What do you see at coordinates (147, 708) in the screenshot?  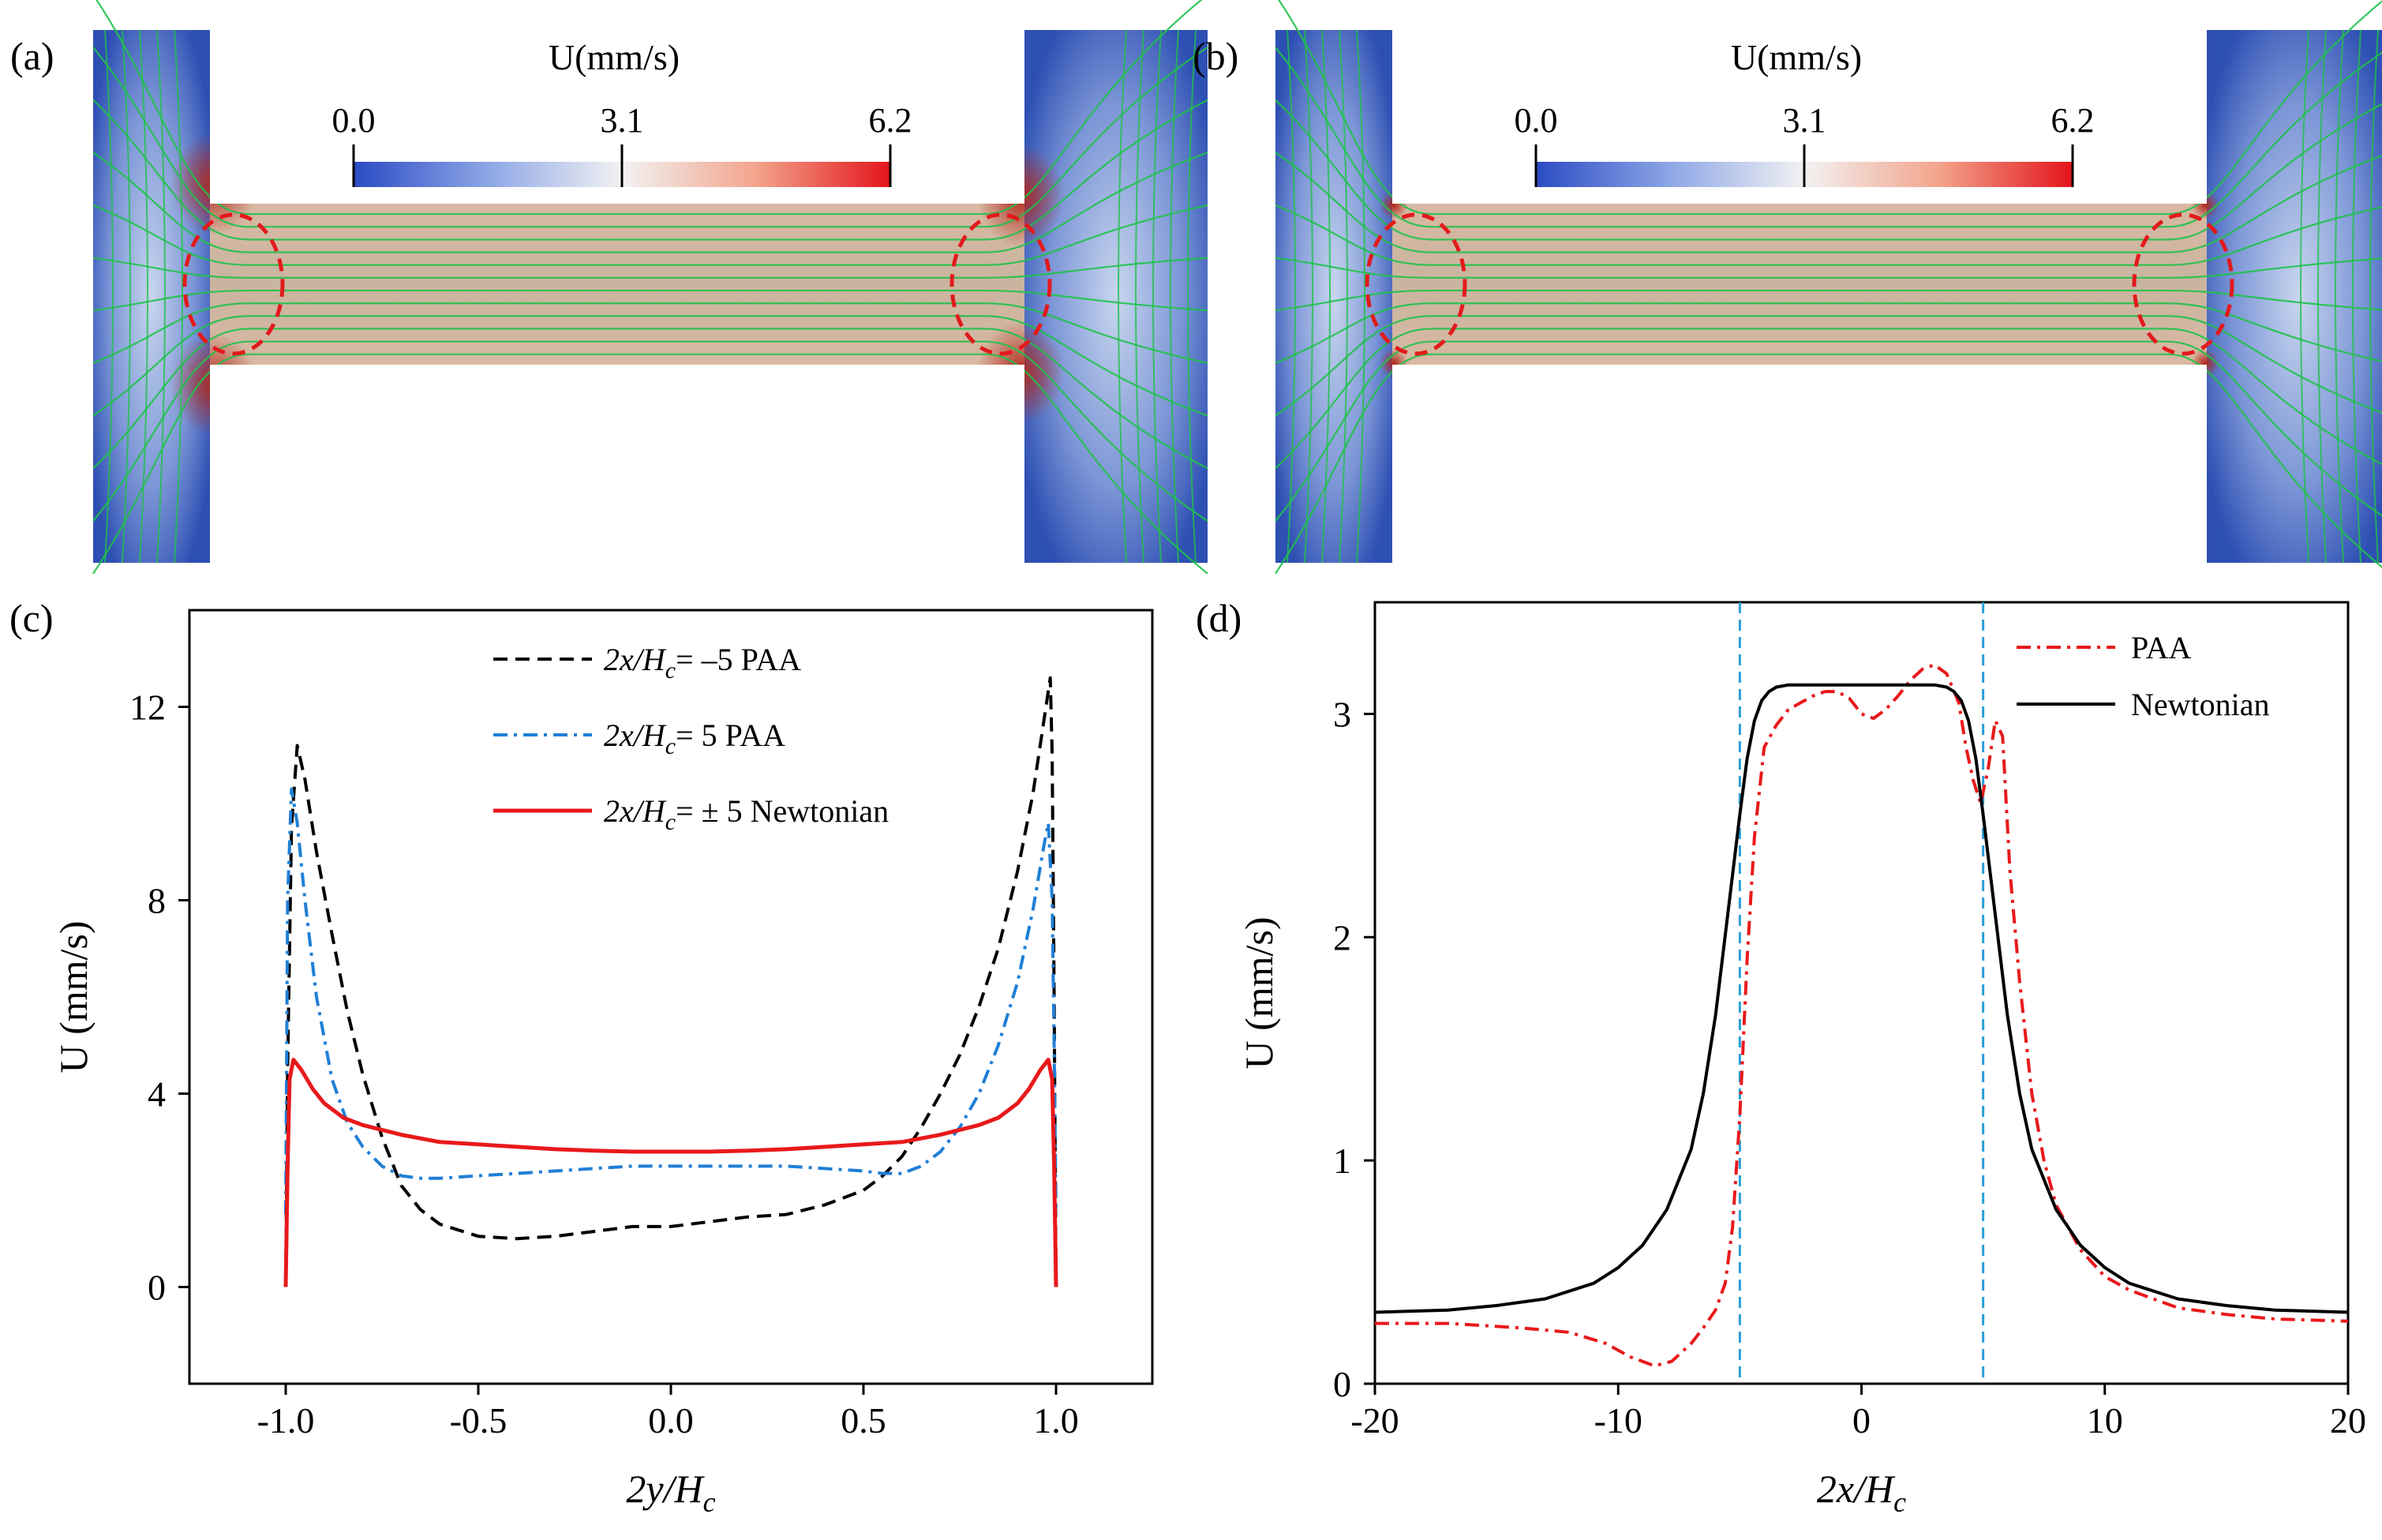 I see `y-tick-label: 12` at bounding box center [147, 708].